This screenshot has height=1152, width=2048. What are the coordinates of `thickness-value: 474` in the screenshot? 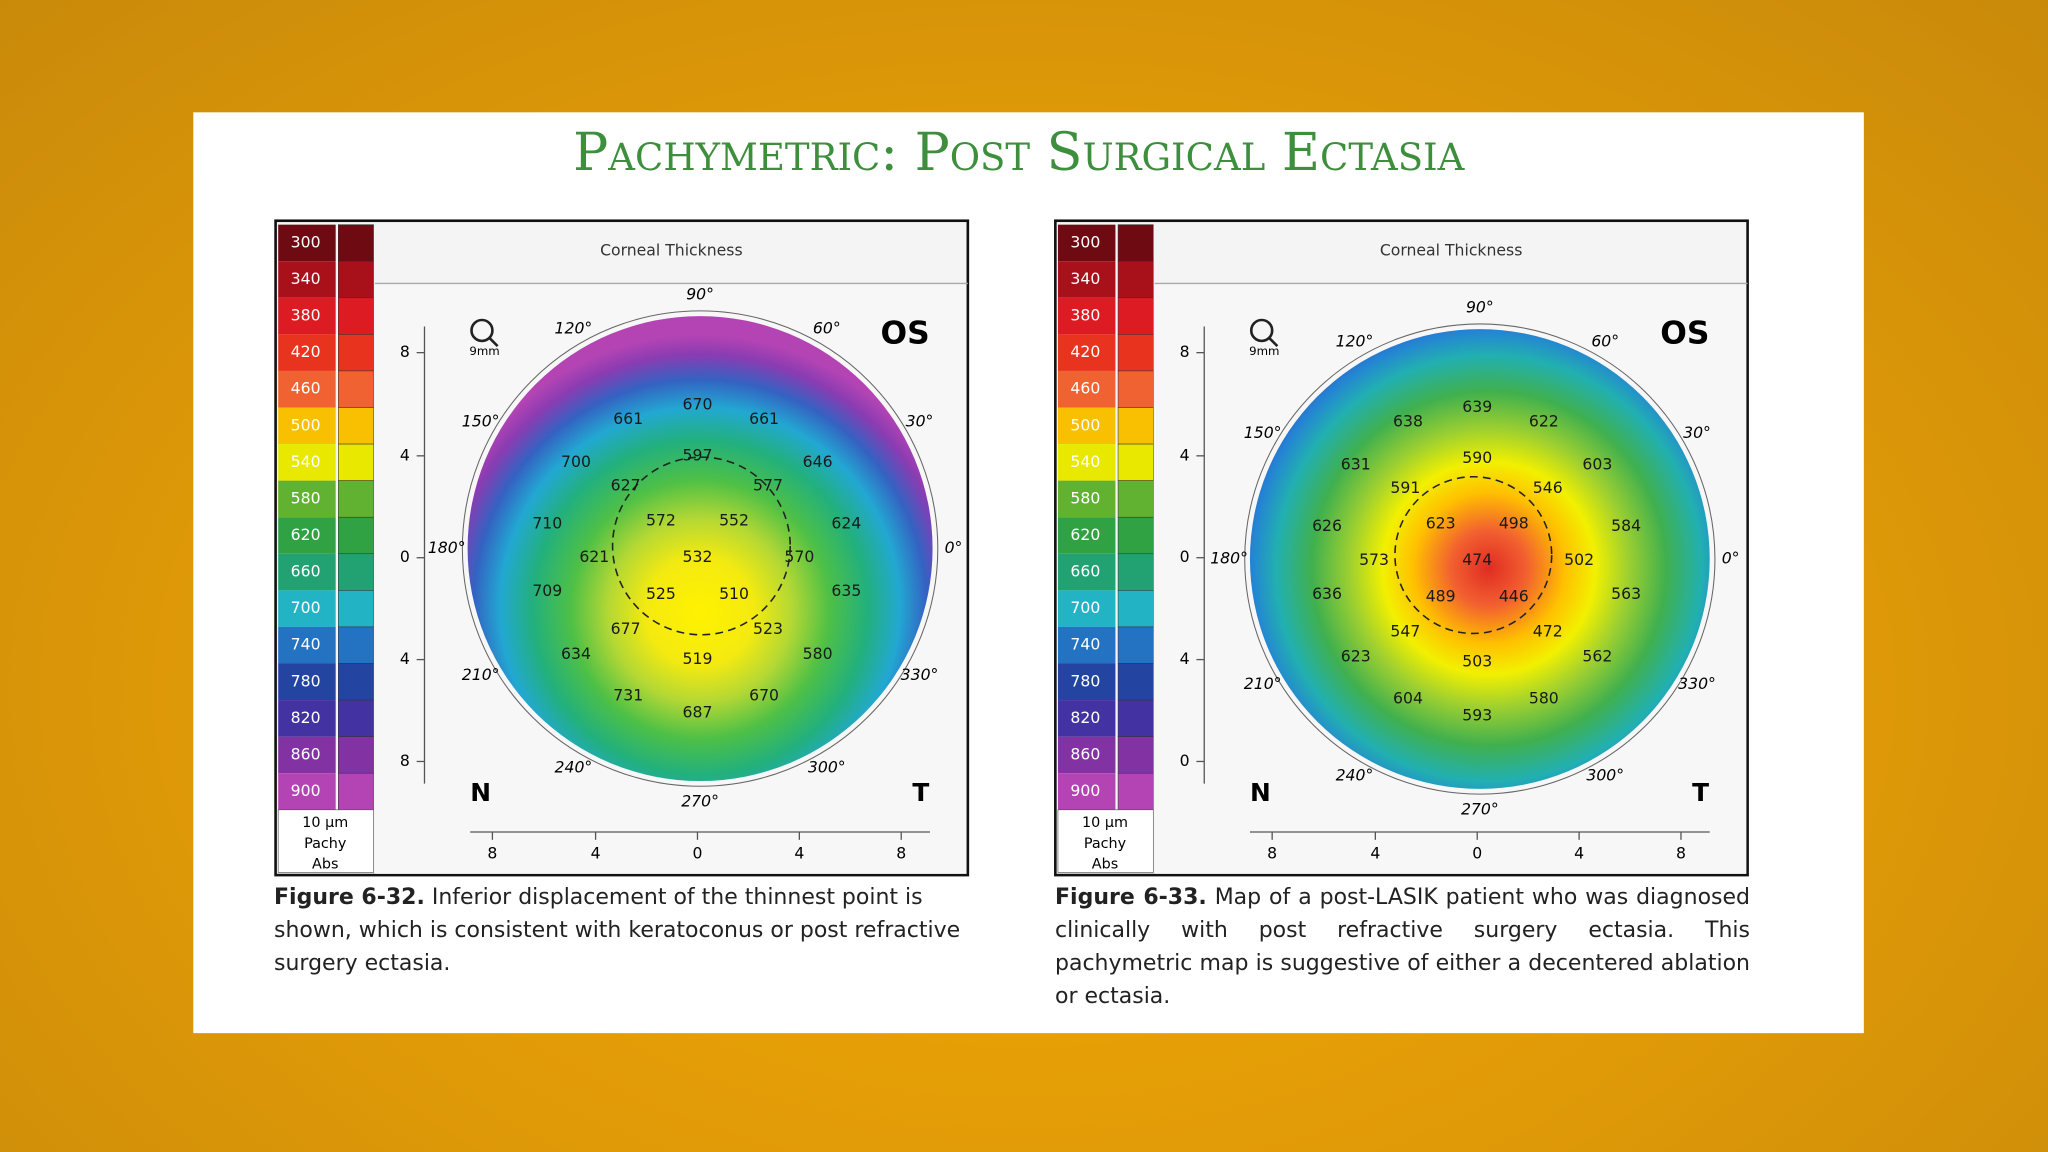 It's located at (1477, 559).